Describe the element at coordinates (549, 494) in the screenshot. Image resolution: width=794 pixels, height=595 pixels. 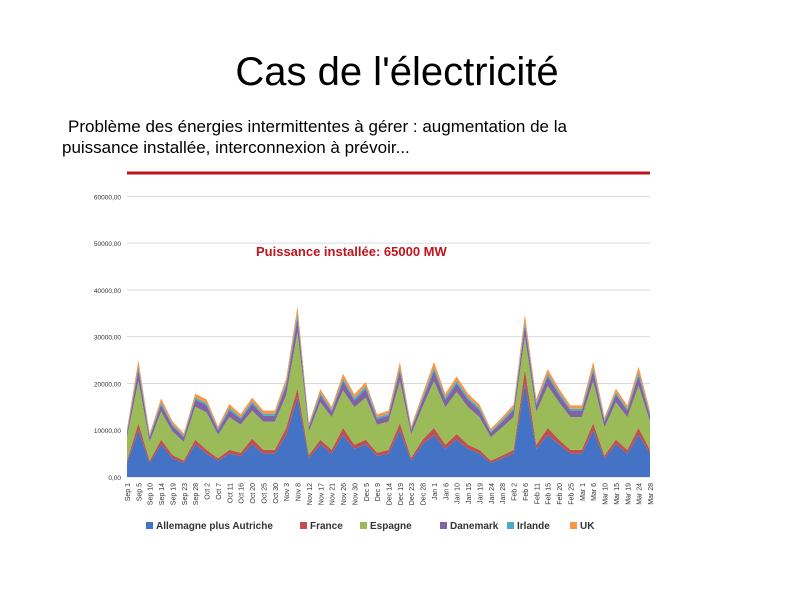
I see `x-tick-label: Feb 15` at that location.